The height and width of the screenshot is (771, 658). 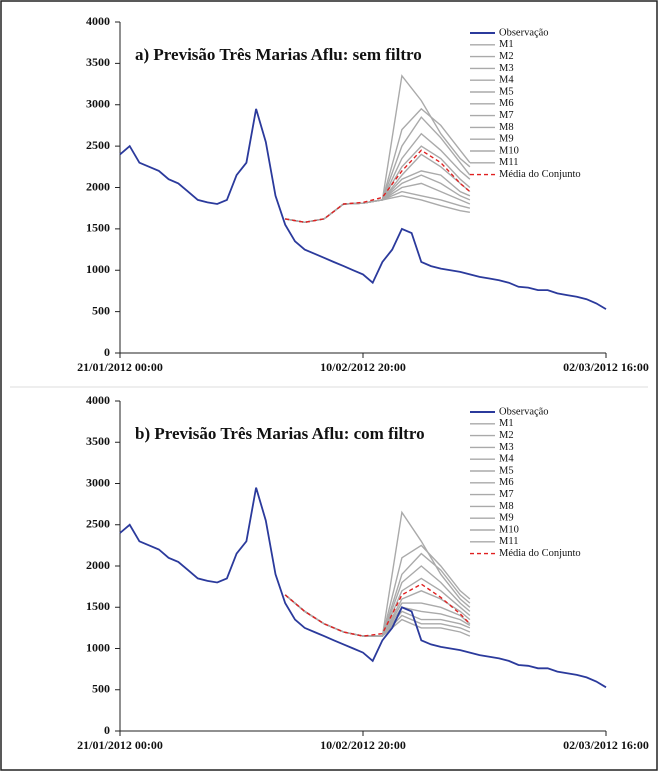 I want to click on chart-title: b) Previsão Três Marias Aflu: com filtro, so click(x=280, y=433).